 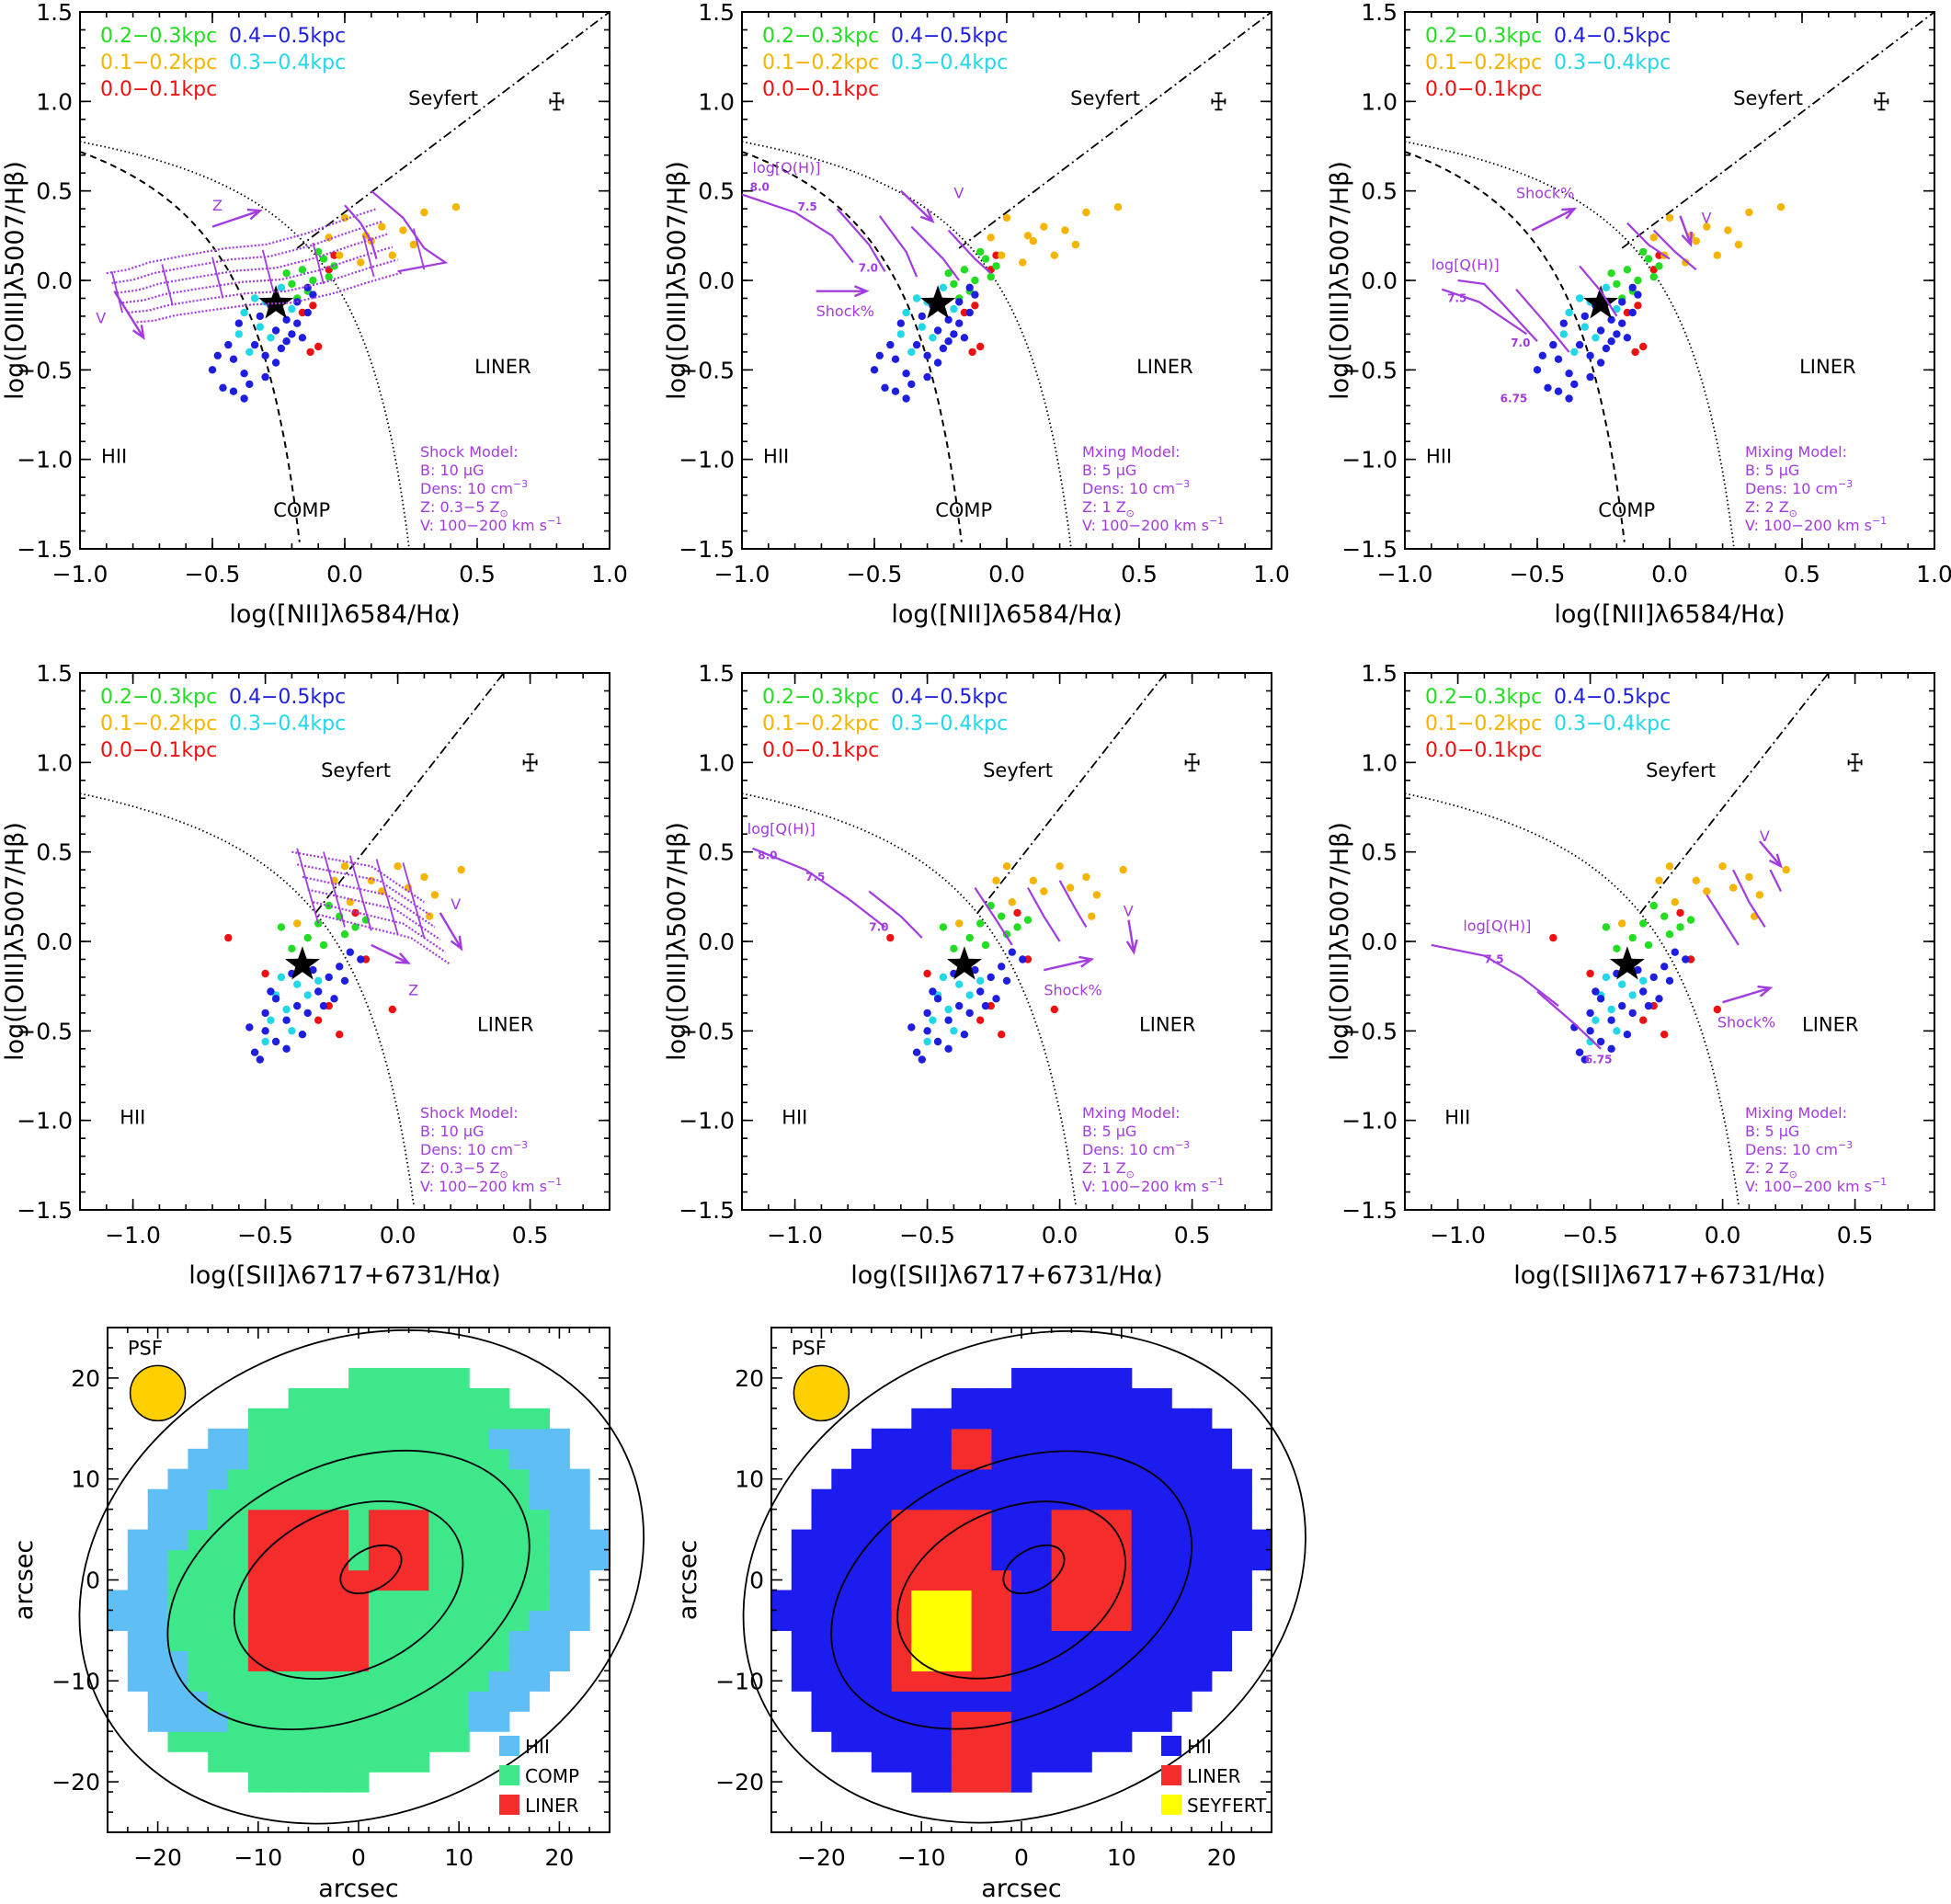 I want to click on model-density-exp: −3, so click(x=1182, y=484).